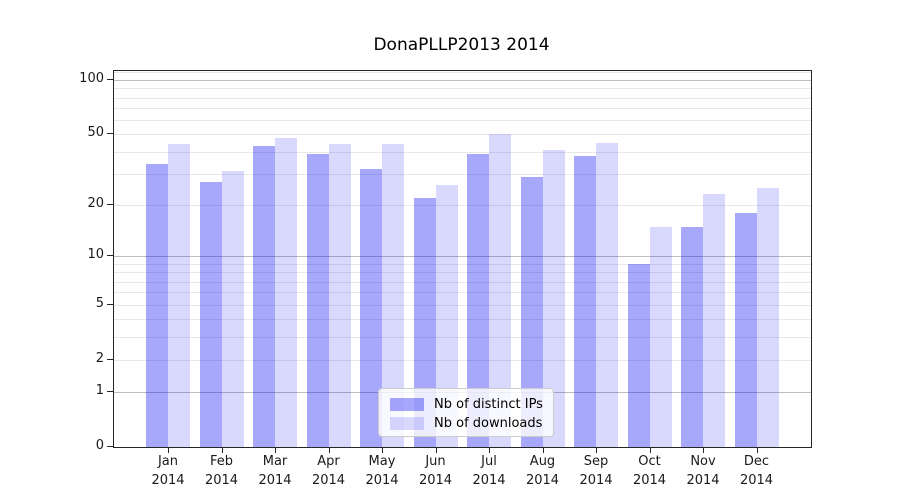  Describe the element at coordinates (99, 303) in the screenshot. I see `y-tick-label-5: 5` at that location.